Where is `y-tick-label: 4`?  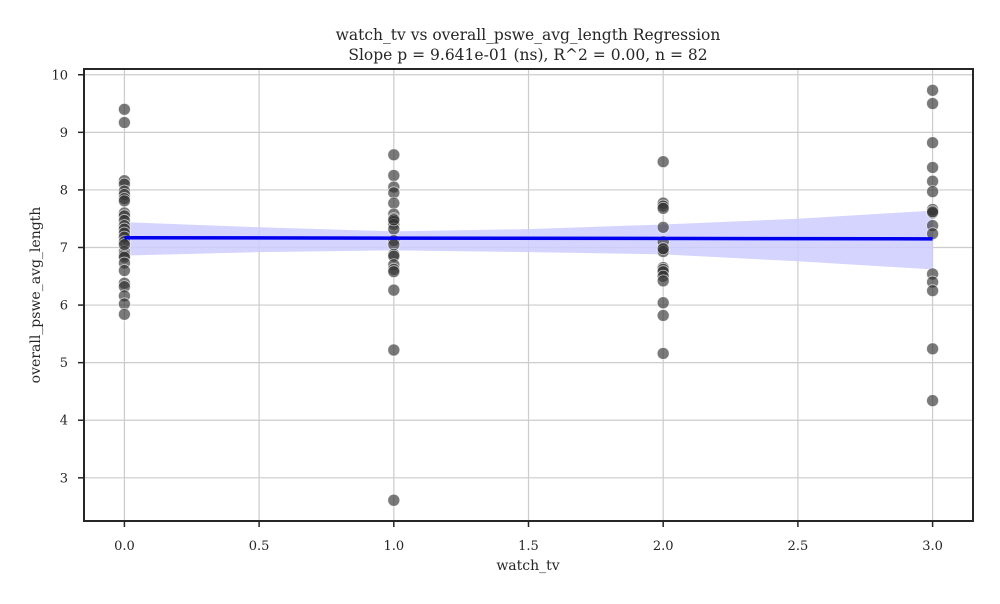
y-tick-label: 4 is located at coordinates (64, 421).